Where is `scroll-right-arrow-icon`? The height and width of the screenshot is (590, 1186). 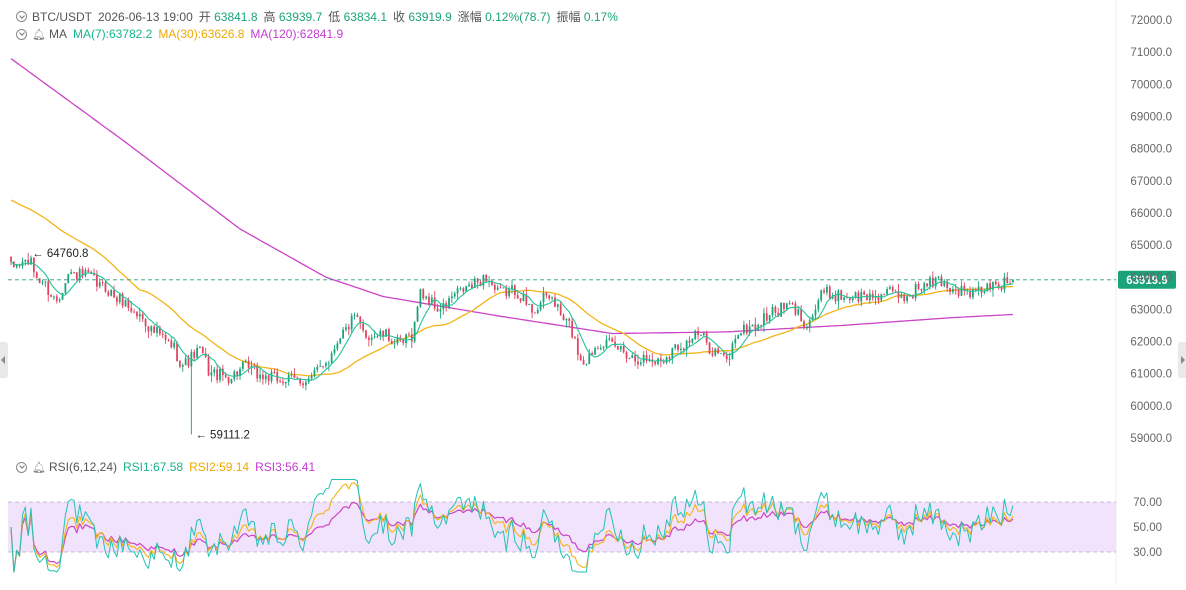 scroll-right-arrow-icon is located at coordinates (1182, 360).